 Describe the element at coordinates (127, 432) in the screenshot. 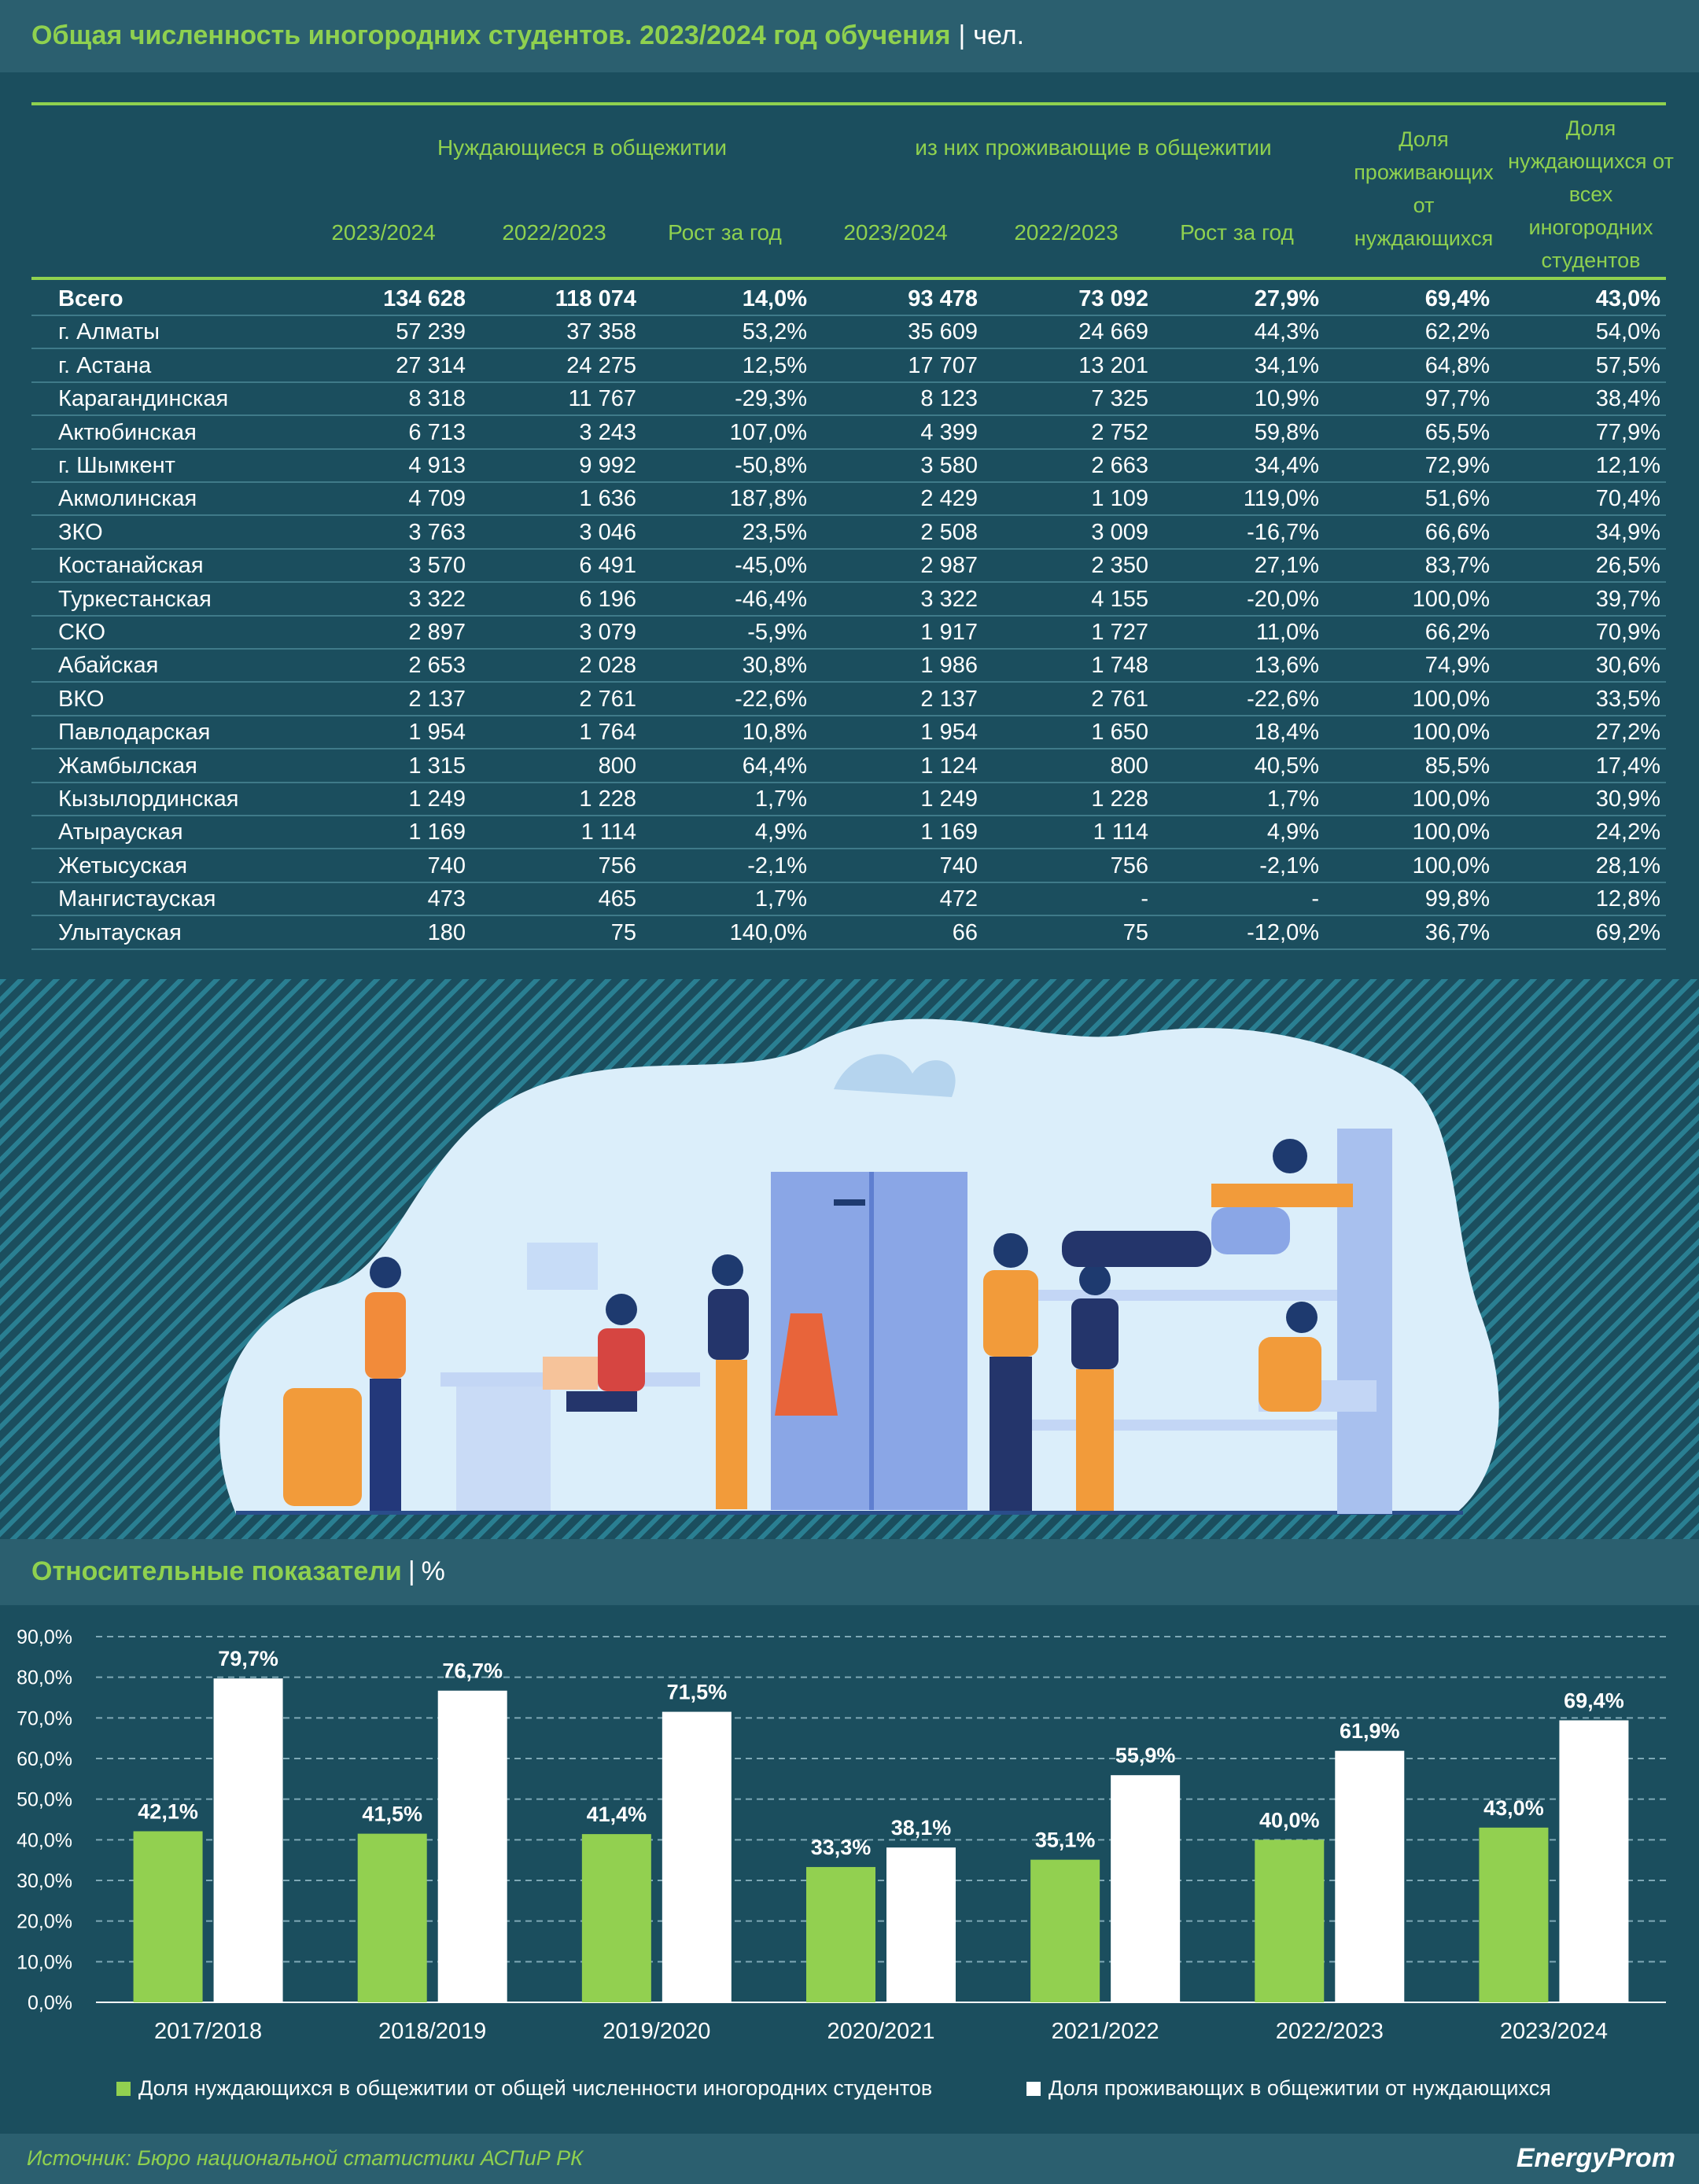

I see `region-name: Актюбинская` at that location.